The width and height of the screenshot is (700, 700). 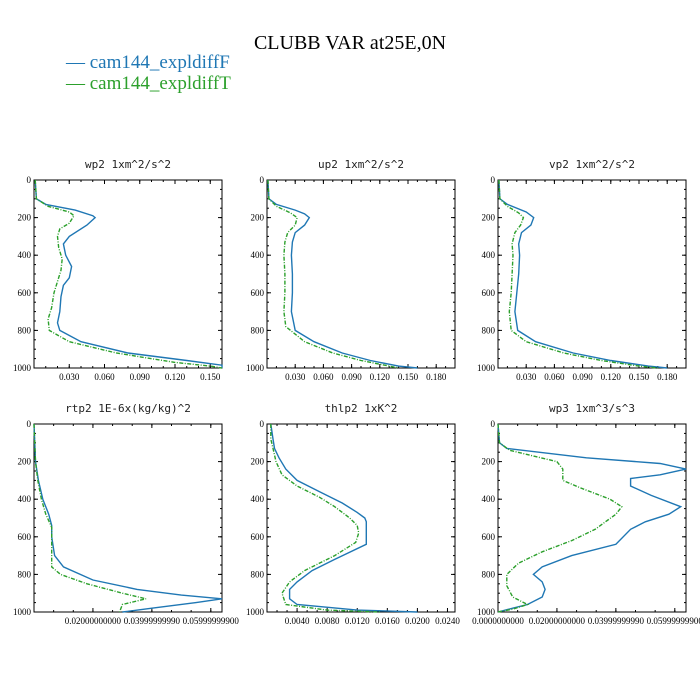 I want to click on legend: — cam144_expldiffF — cam144_expldiffT, so click(x=148, y=73).